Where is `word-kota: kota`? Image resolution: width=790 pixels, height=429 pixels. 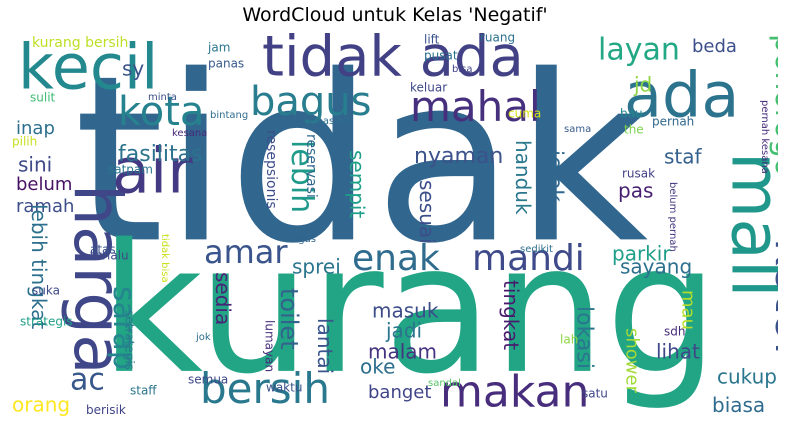
word-kota: kota is located at coordinates (161, 112).